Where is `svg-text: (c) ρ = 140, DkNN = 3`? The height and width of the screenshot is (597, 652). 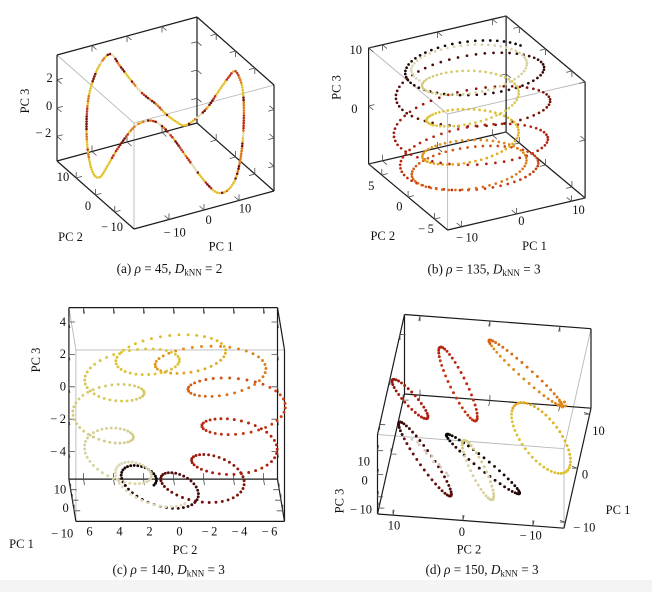
svg-text: (c) ρ = 140, DkNN = 3 is located at coordinates (169, 570).